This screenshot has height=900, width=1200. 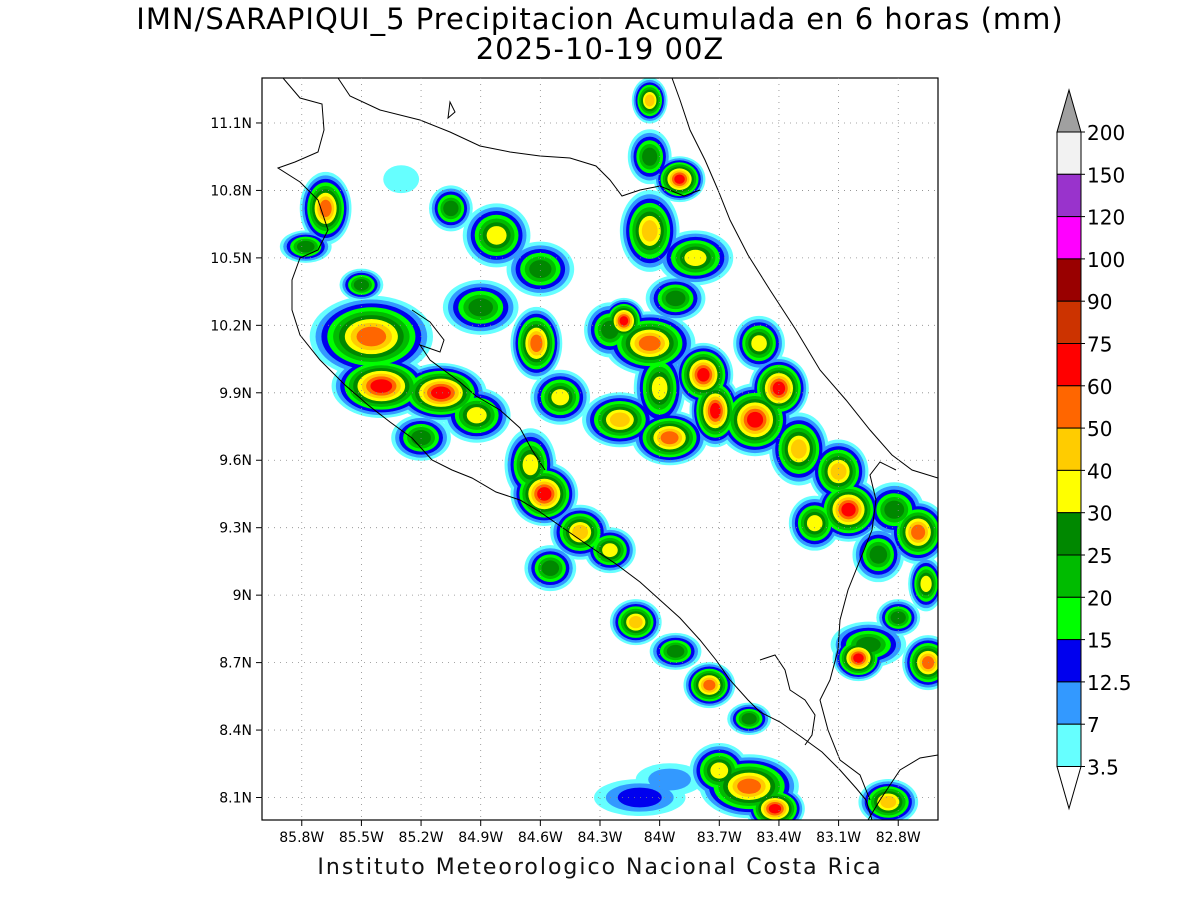 What do you see at coordinates (1106, 218) in the screenshot?
I see `legend-label: 120` at bounding box center [1106, 218].